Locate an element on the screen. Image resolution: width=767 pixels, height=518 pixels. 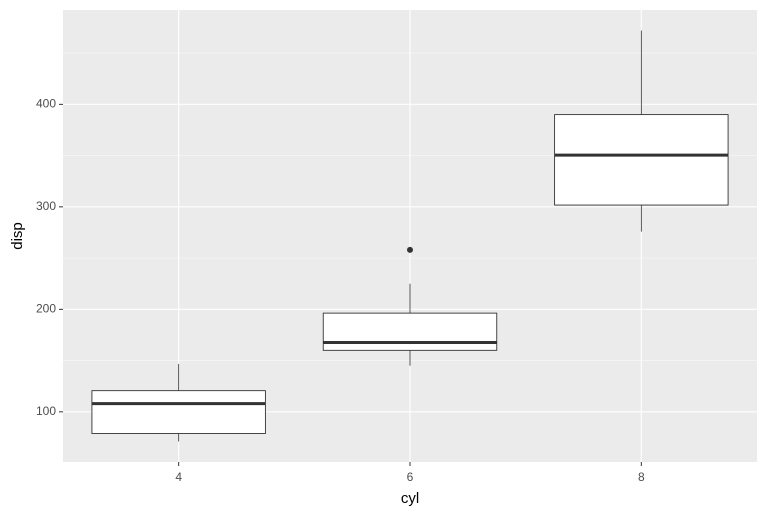
y-tick-label: 200 is located at coordinates (46, 309).